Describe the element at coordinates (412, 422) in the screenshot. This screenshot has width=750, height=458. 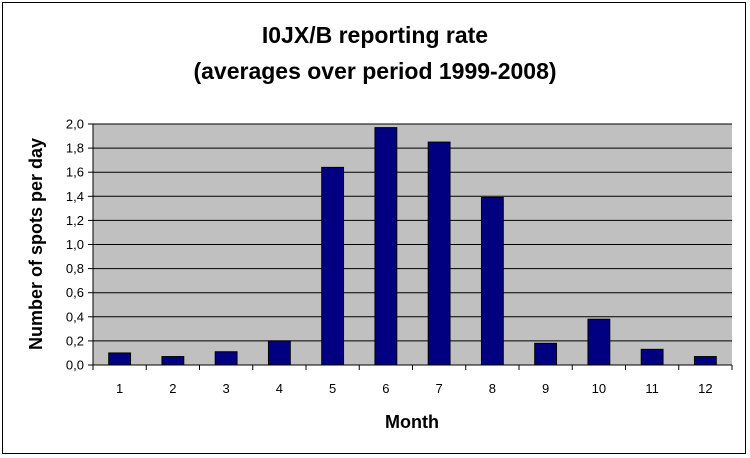
I see `x-axis-label: Month` at that location.